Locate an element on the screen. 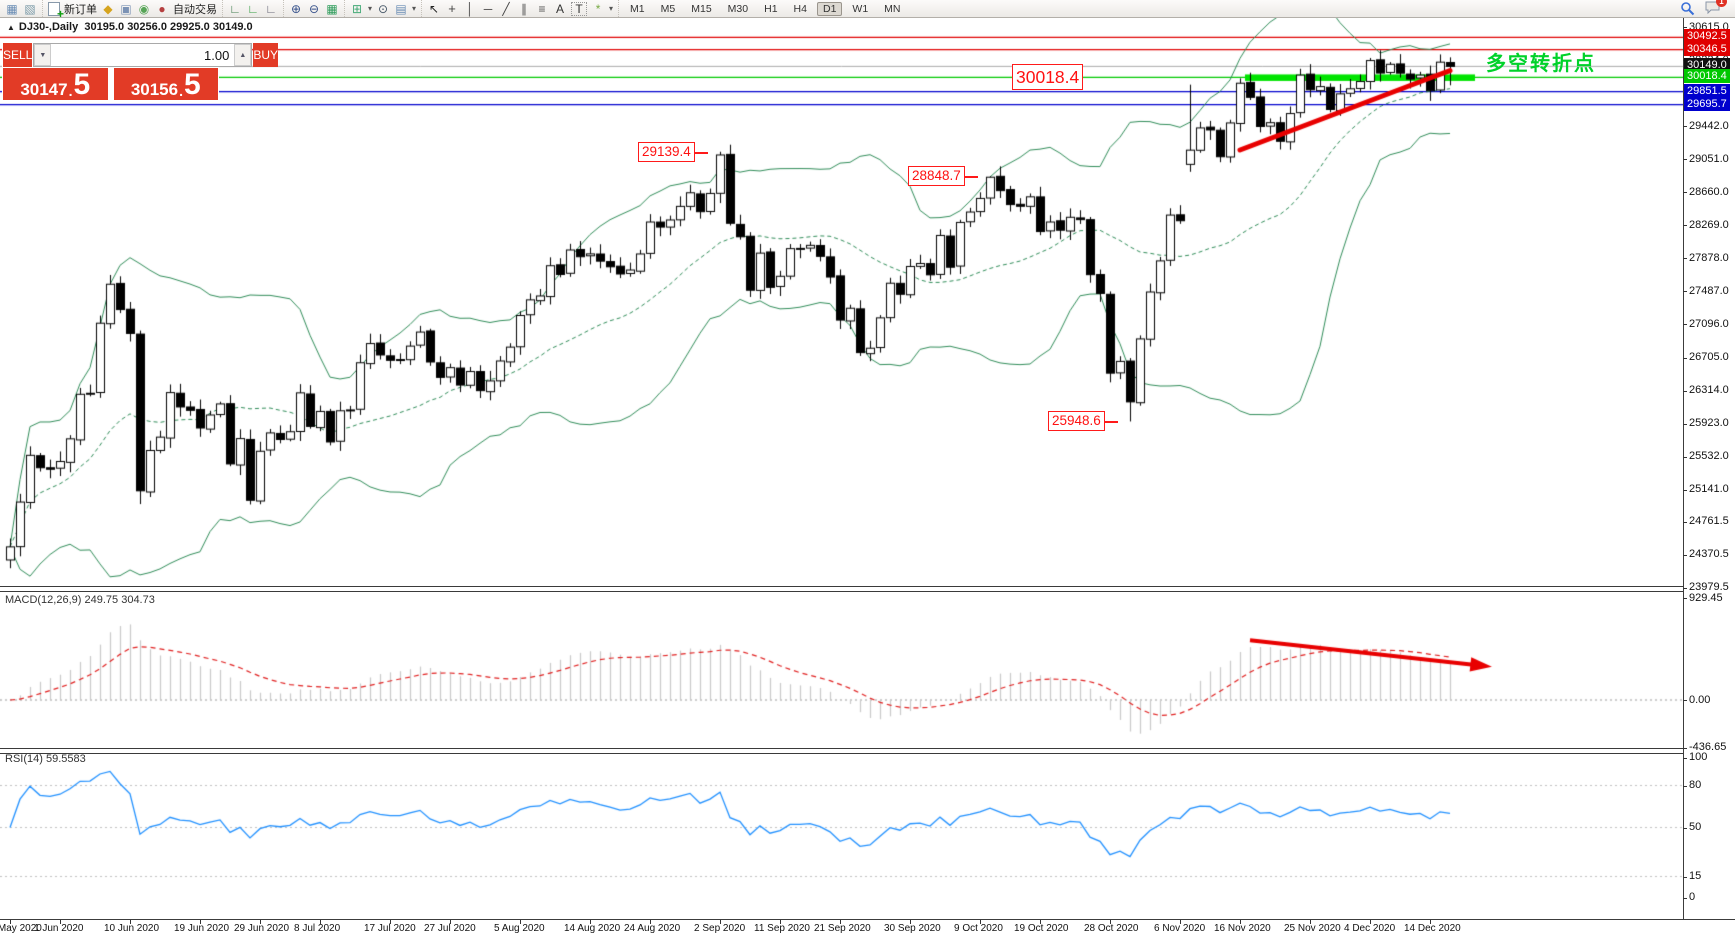  macd-signal-value: 304.73 is located at coordinates (138, 600).